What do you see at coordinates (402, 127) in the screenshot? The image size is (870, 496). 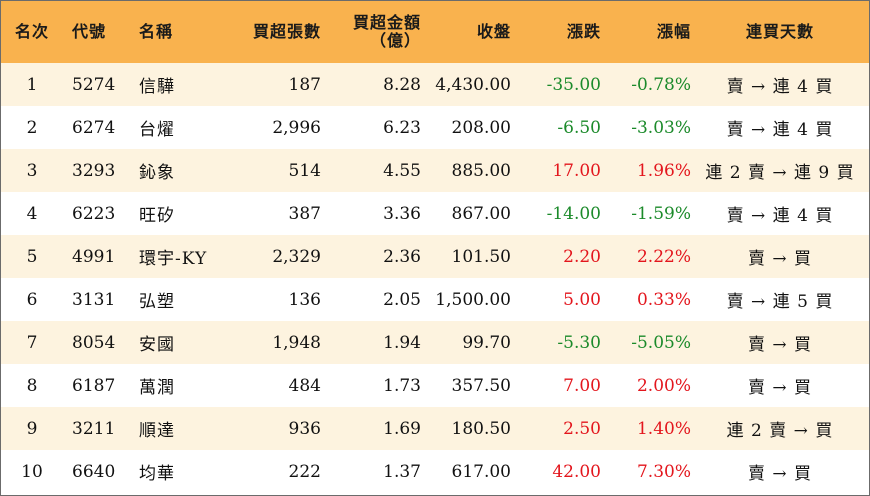 I see `cell-net-buy-amount: 6.23` at bounding box center [402, 127].